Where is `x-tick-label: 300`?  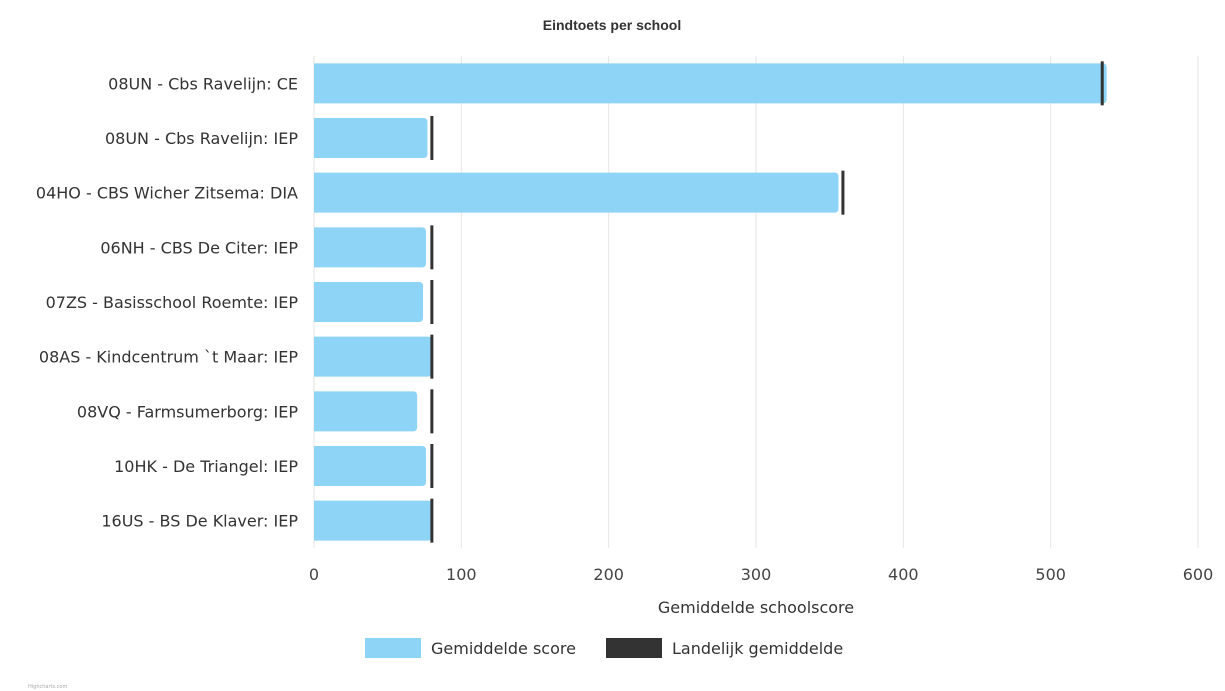 x-tick-label: 300 is located at coordinates (756, 574).